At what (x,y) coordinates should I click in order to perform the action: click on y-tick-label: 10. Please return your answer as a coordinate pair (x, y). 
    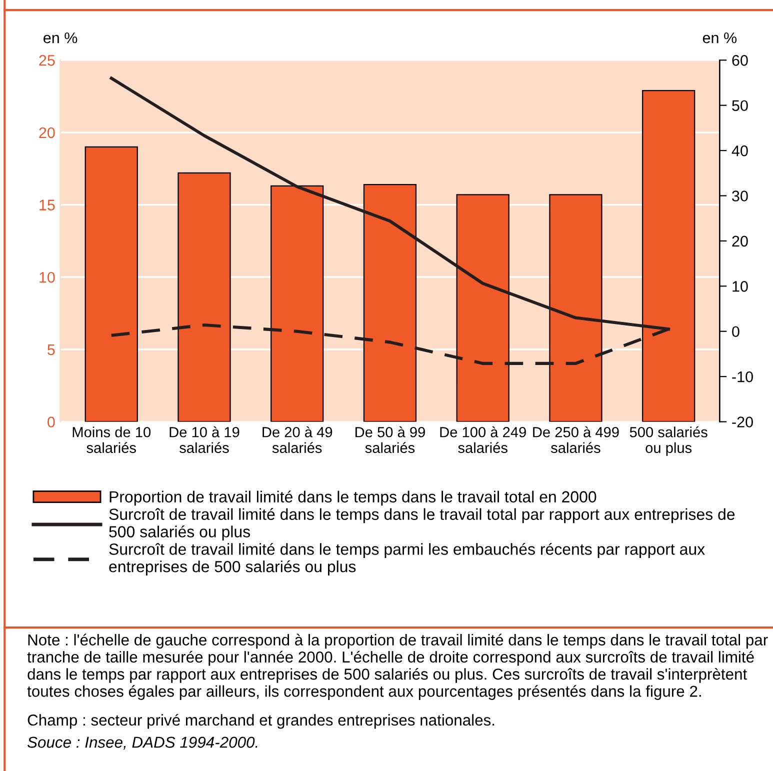
    Looking at the image, I should click on (47, 277).